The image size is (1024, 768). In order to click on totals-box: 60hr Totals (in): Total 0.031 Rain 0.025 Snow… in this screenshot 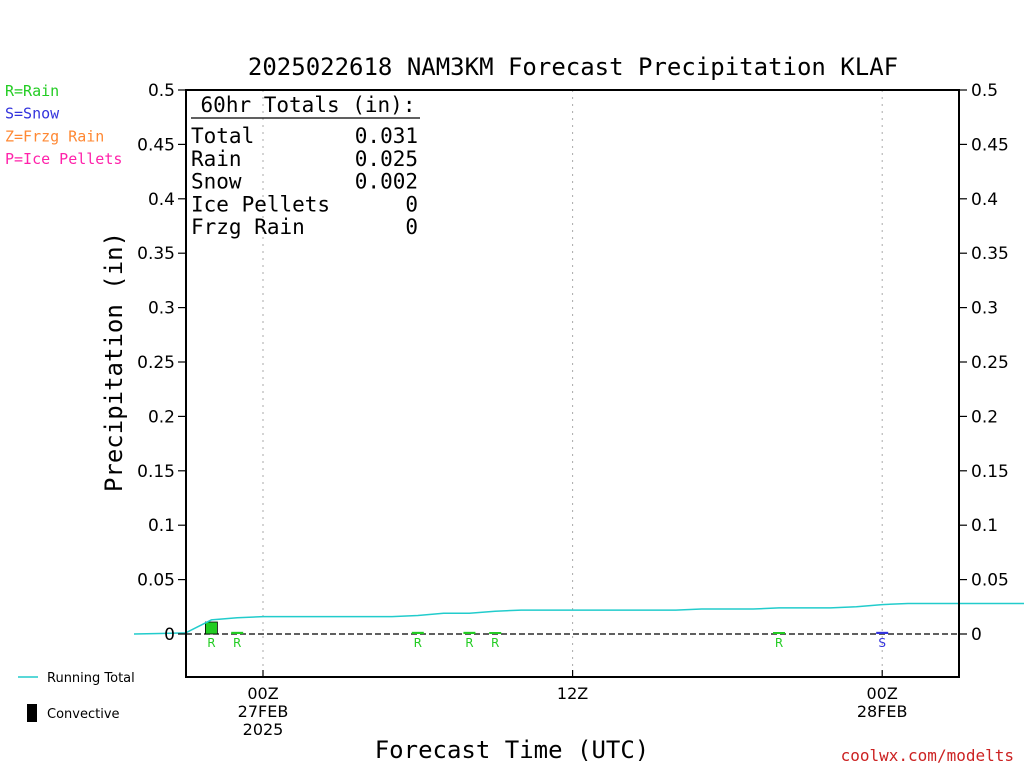, I will do `click(305, 166)`.